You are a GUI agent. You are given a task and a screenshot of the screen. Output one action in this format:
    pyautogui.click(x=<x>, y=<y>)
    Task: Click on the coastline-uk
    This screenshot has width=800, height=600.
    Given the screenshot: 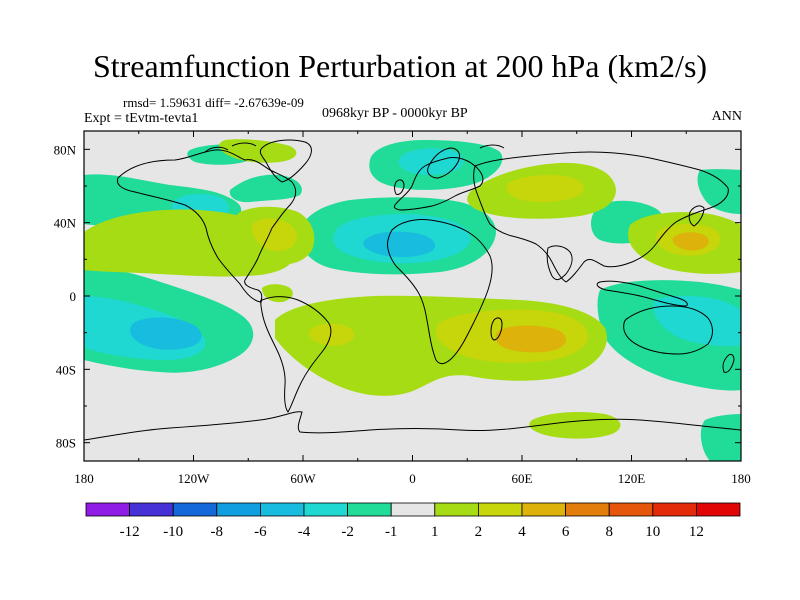 What is the action you would take?
    pyautogui.click(x=399, y=187)
    